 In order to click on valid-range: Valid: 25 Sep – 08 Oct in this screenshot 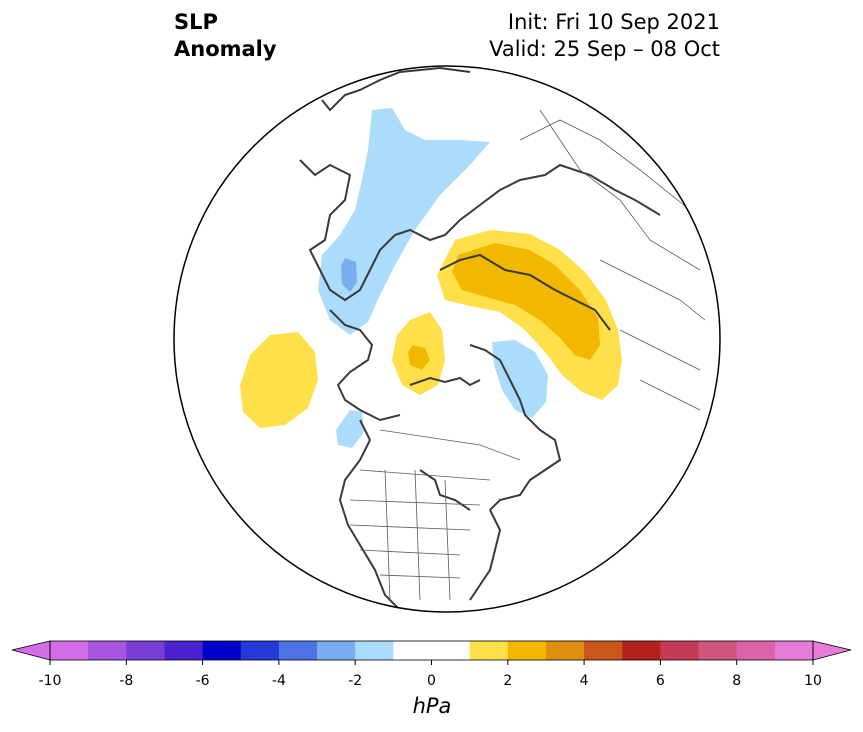, I will do `click(604, 49)`.